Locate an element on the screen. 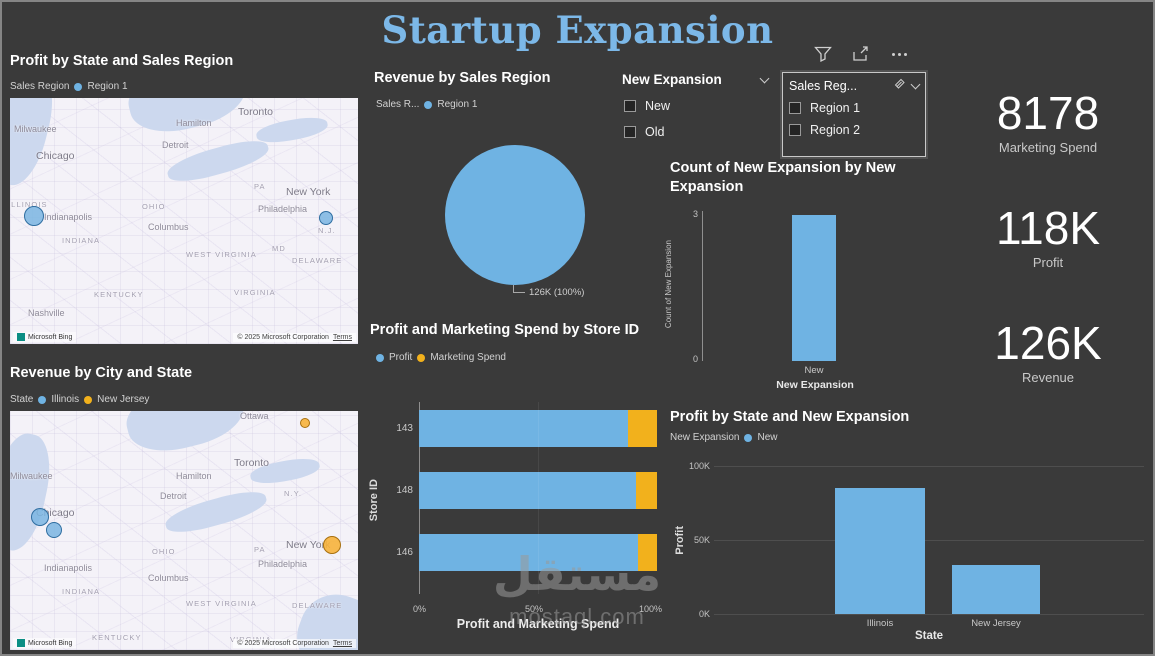  report-toolbar is located at coordinates (861, 54).